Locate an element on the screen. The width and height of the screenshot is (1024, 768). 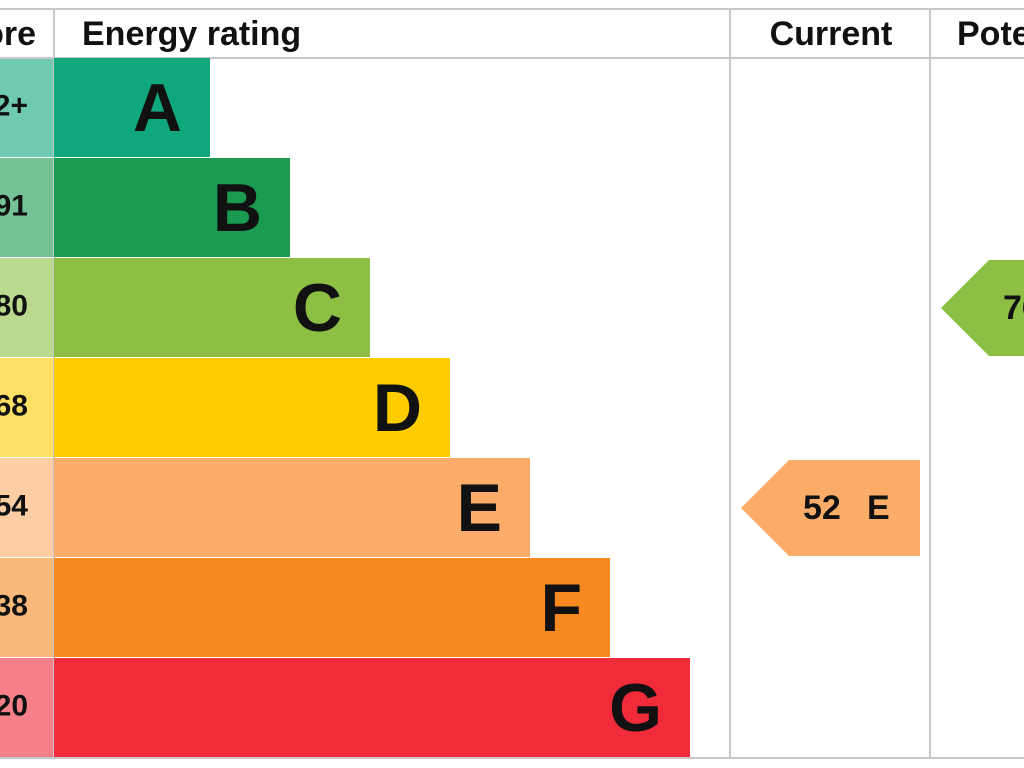
band-score: 81-91 is located at coordinates (14, 206).